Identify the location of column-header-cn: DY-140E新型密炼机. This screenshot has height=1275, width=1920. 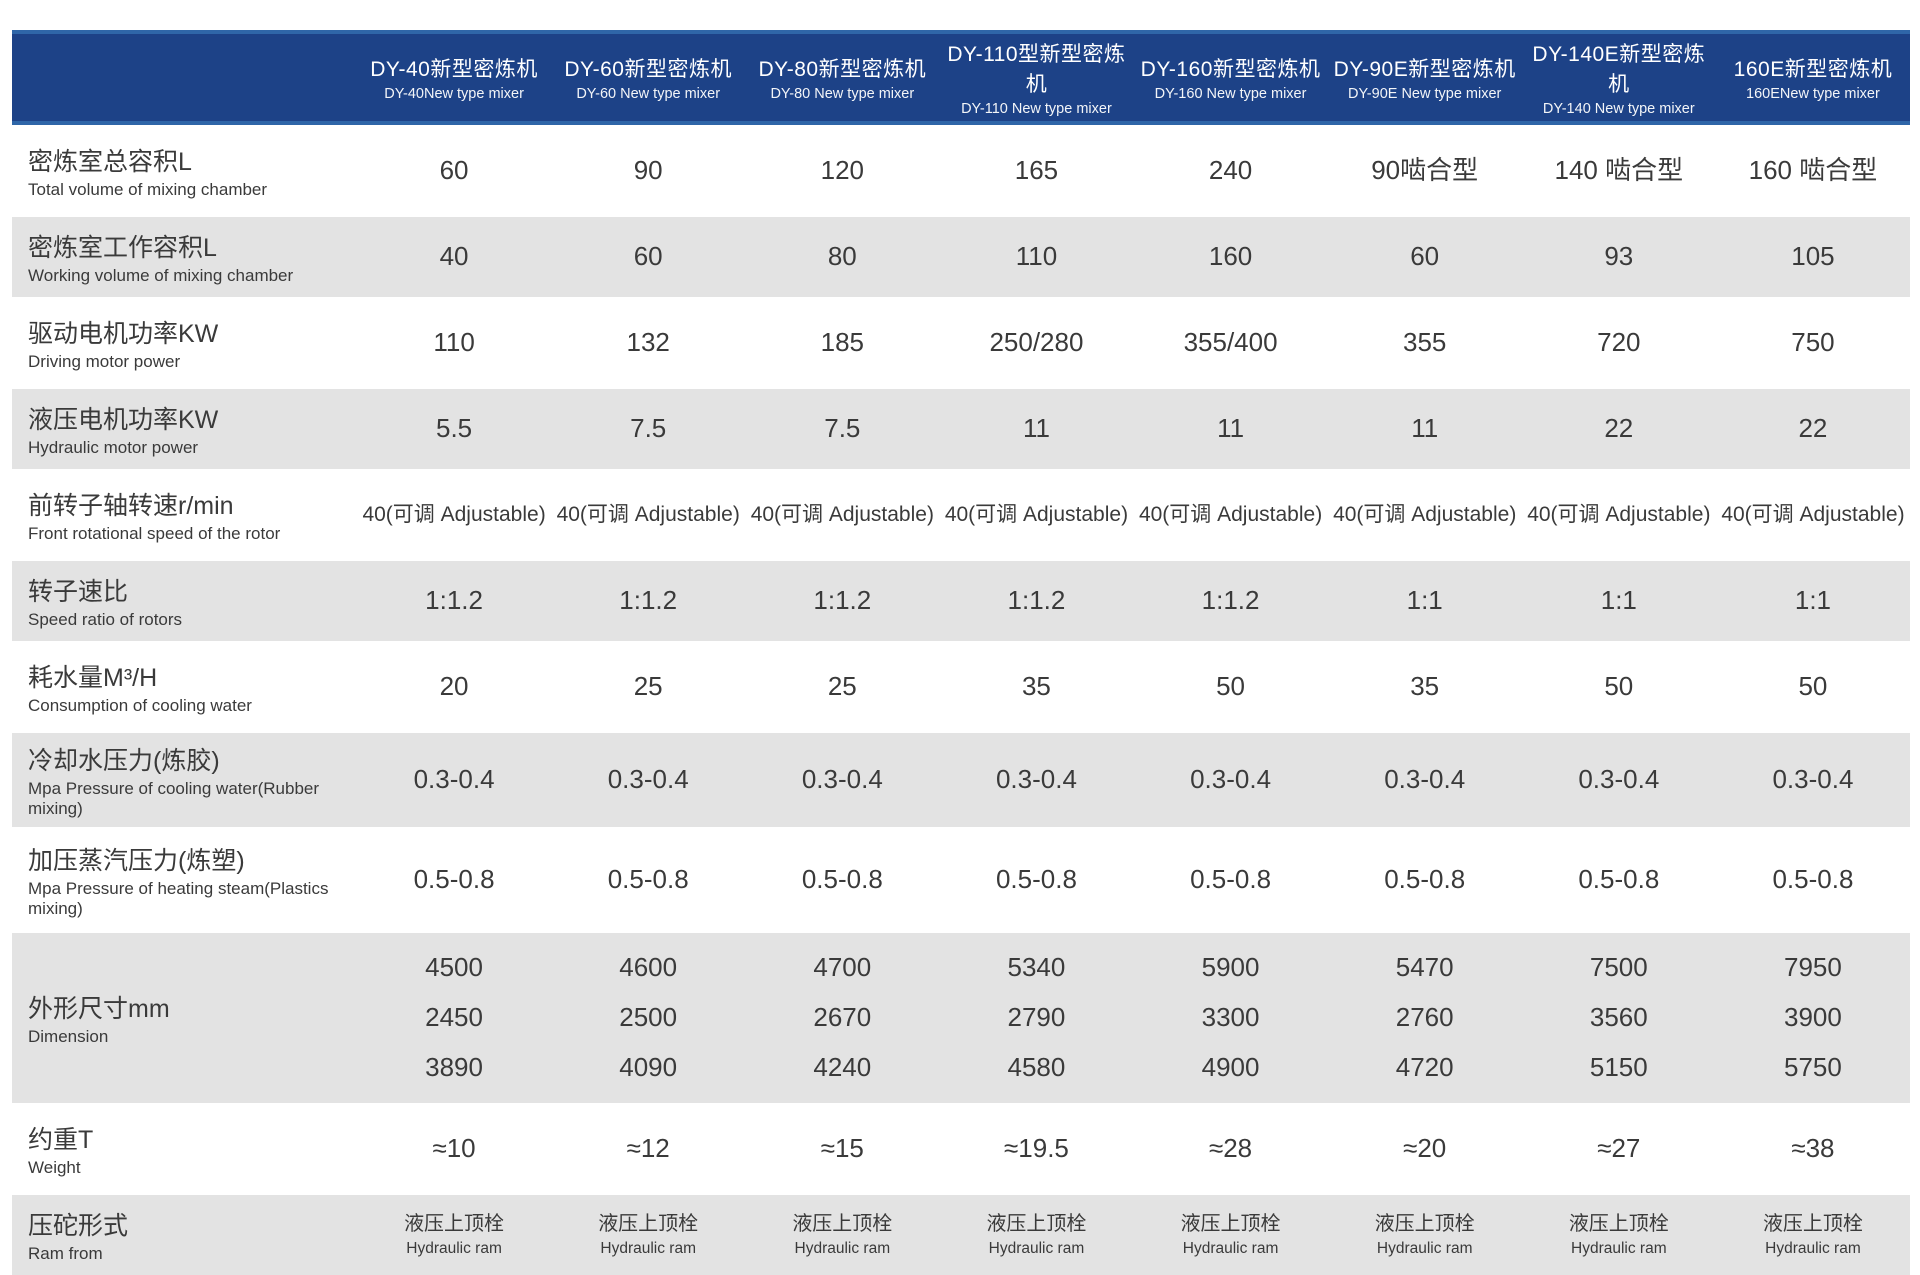
(1619, 69).